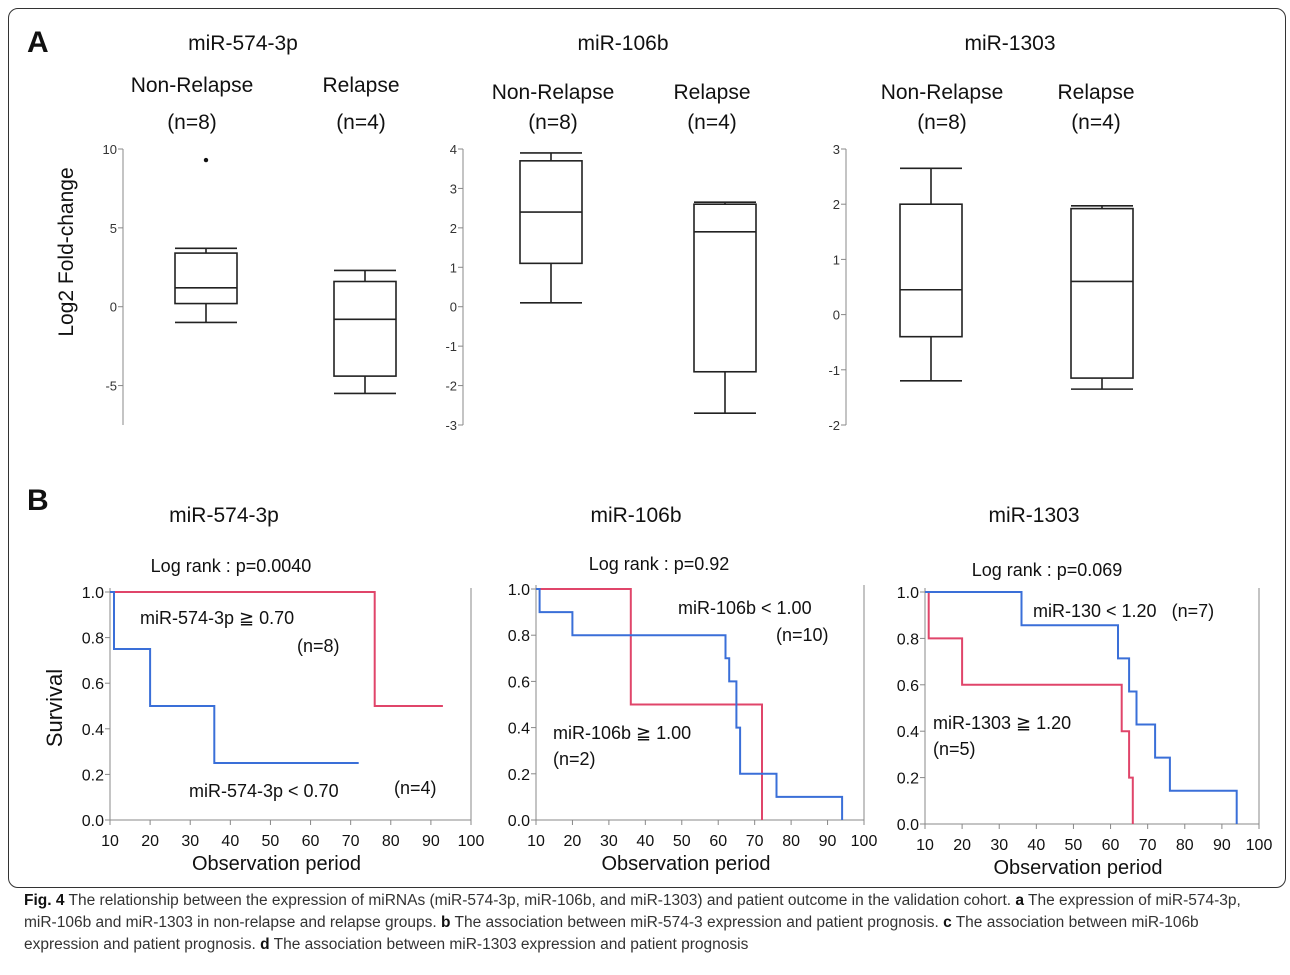 This screenshot has height=975, width=1290. I want to click on km-chart-title: miR-574-3p, so click(224, 515).